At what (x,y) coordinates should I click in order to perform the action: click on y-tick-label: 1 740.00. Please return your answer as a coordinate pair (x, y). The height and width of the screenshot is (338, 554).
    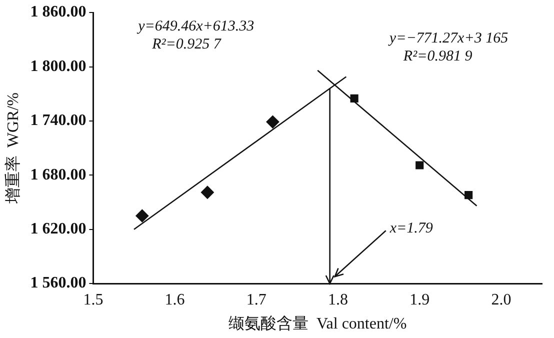
    Looking at the image, I should click on (58, 121).